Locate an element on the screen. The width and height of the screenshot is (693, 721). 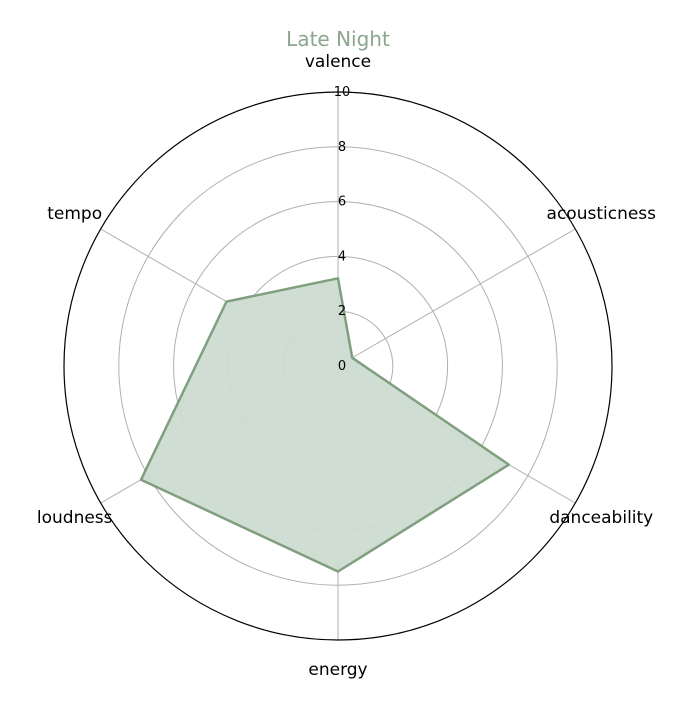
tick-label-10: 10 is located at coordinates (342, 92).